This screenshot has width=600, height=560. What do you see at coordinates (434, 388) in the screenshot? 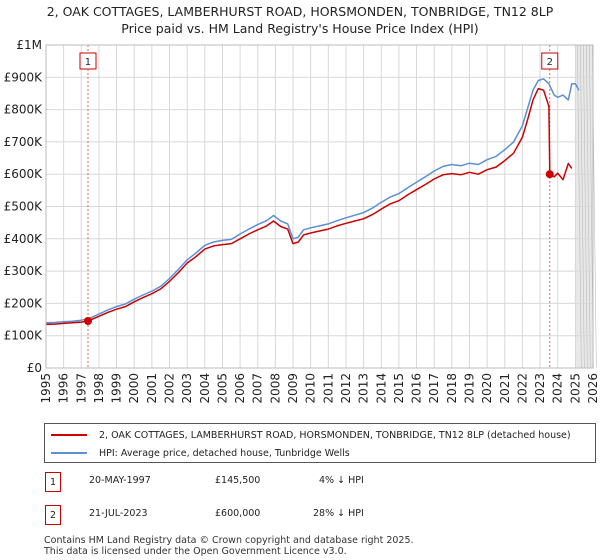
I see `x-tick-label: 2017` at bounding box center [434, 388].